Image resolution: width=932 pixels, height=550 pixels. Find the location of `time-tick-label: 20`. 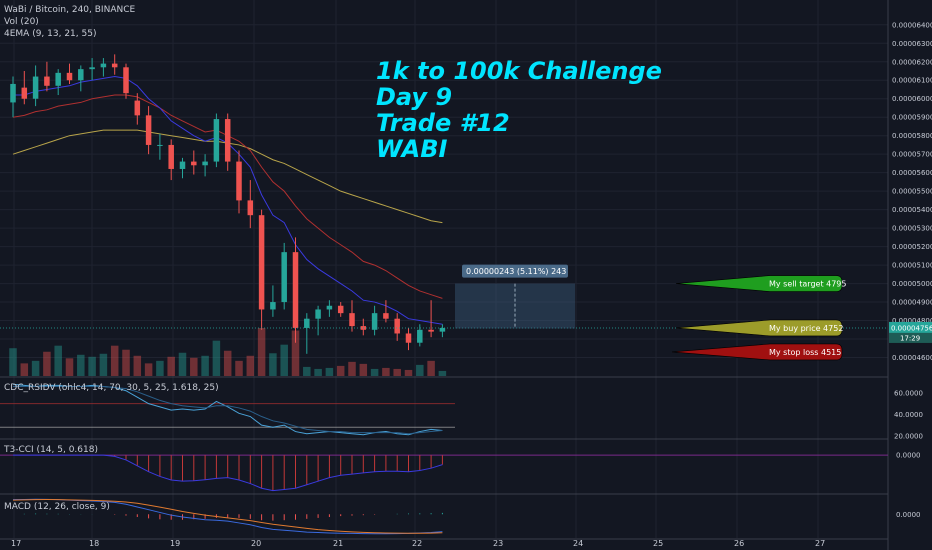

time-tick-label: 20 is located at coordinates (256, 543).